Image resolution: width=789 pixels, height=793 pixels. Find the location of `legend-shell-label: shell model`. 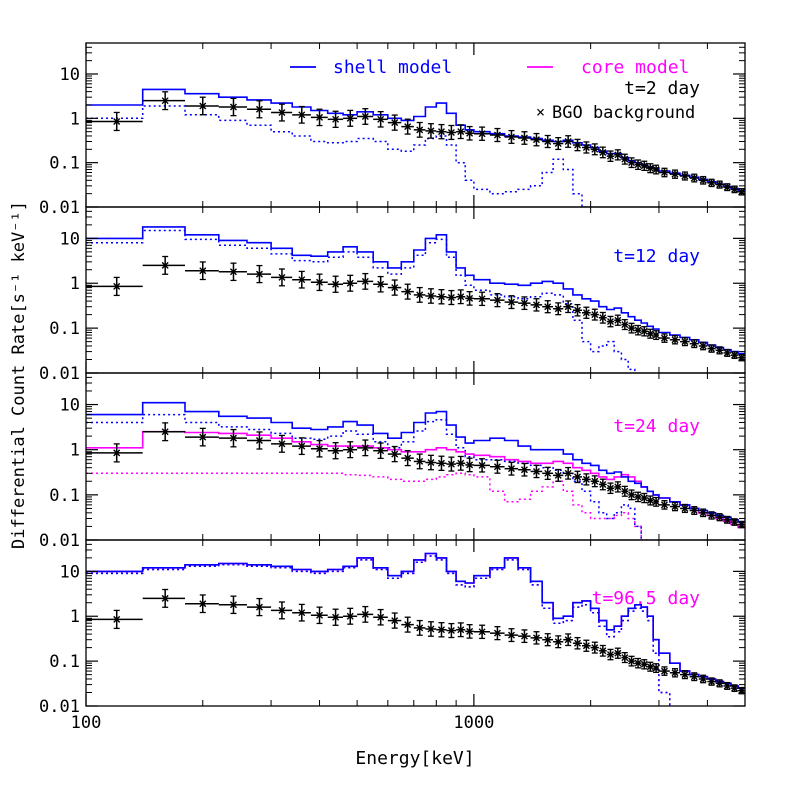

legend-shell-label: shell model is located at coordinates (392, 67).